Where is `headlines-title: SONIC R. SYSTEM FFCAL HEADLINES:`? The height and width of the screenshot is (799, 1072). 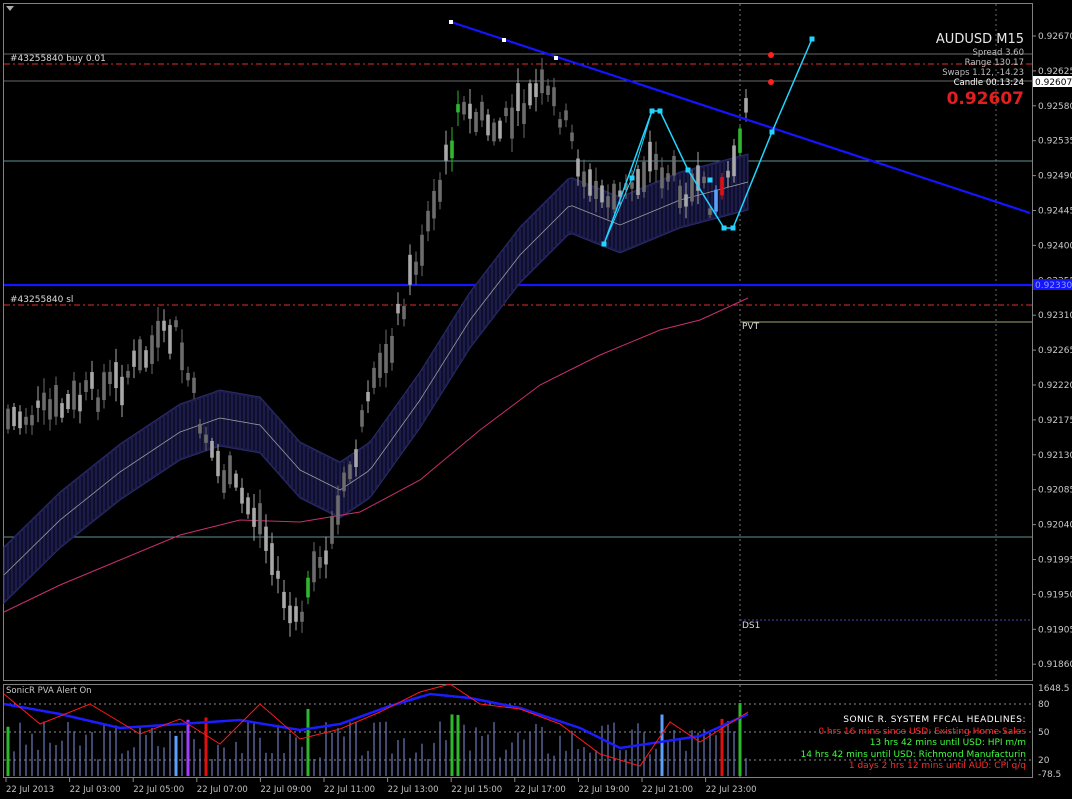
headlines-title: SONIC R. SYSTEM FFCAL HEADLINES: is located at coordinates (934, 720).